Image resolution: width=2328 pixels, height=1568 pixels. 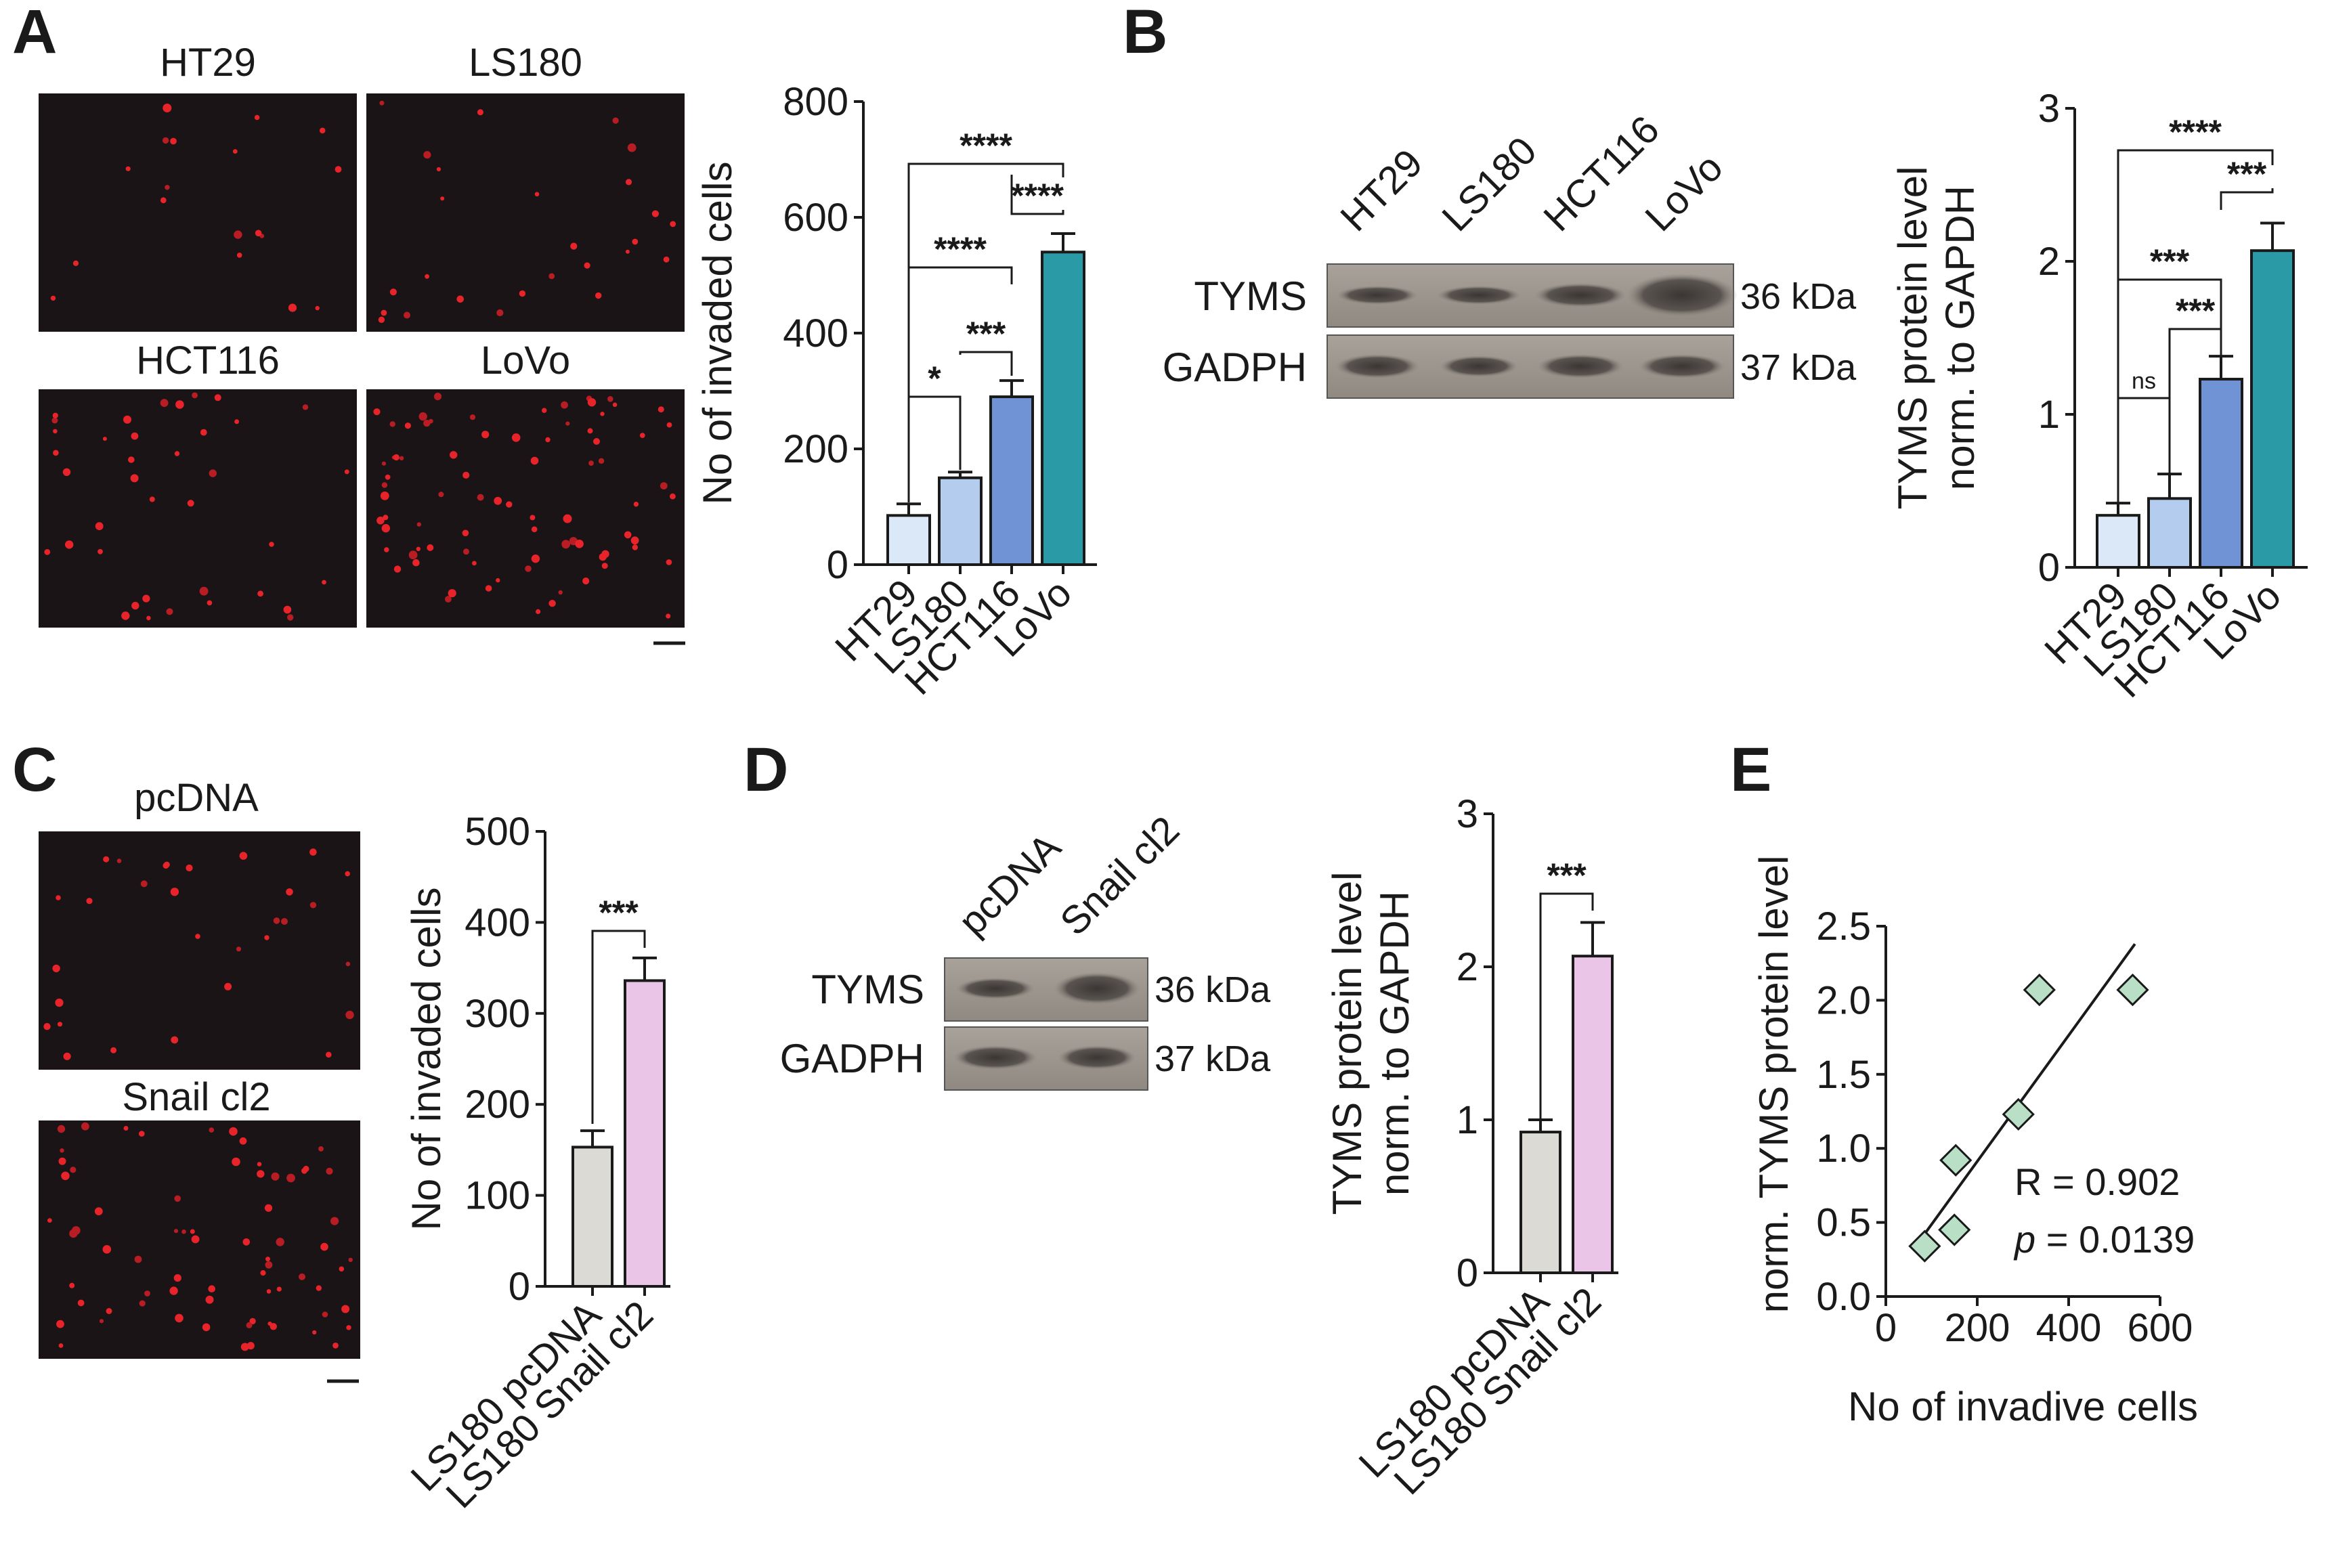 I want to click on scatter-point, so click(x=2132, y=990).